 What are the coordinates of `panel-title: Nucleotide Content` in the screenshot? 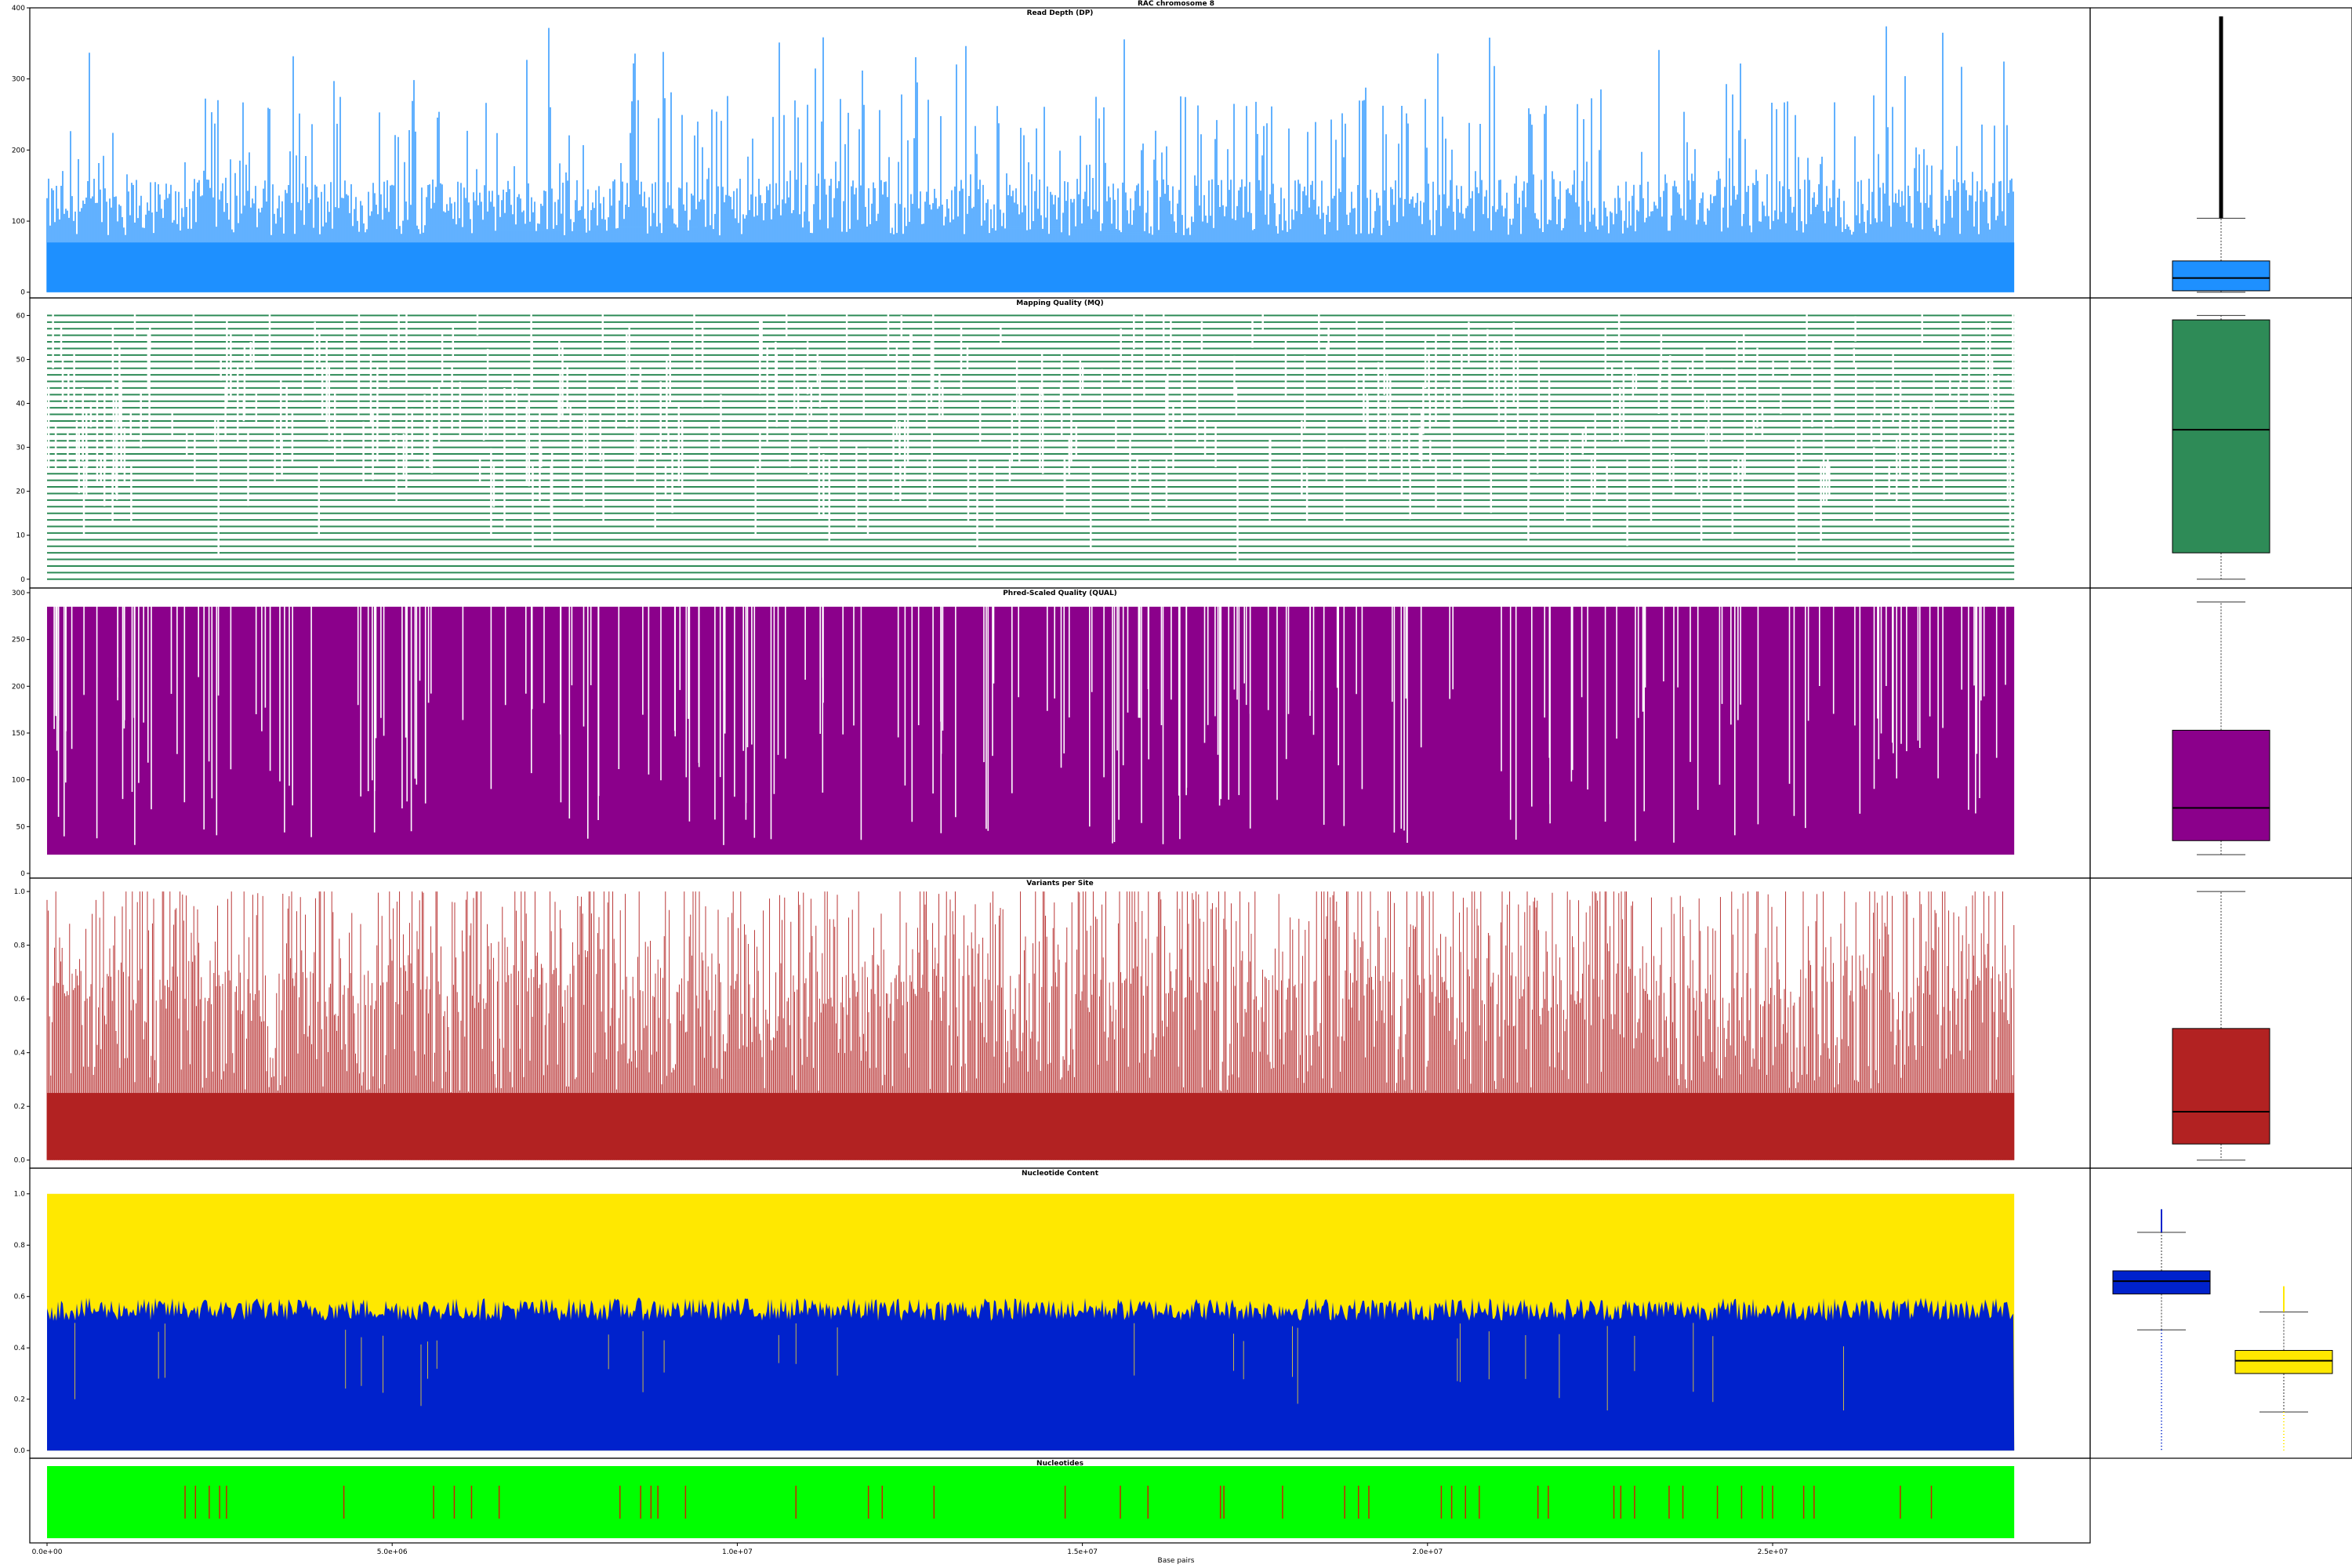 It's located at (1060, 1174).